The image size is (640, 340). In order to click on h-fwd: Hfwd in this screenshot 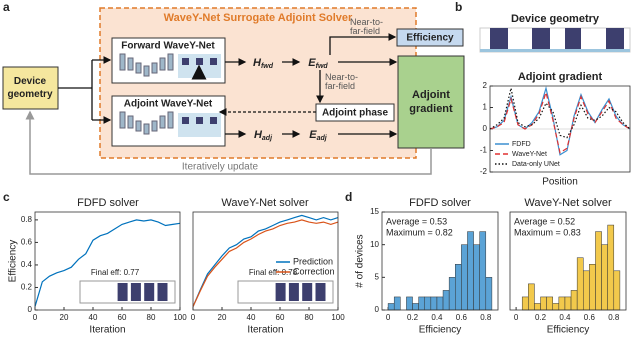, I will do `click(263, 63)`.